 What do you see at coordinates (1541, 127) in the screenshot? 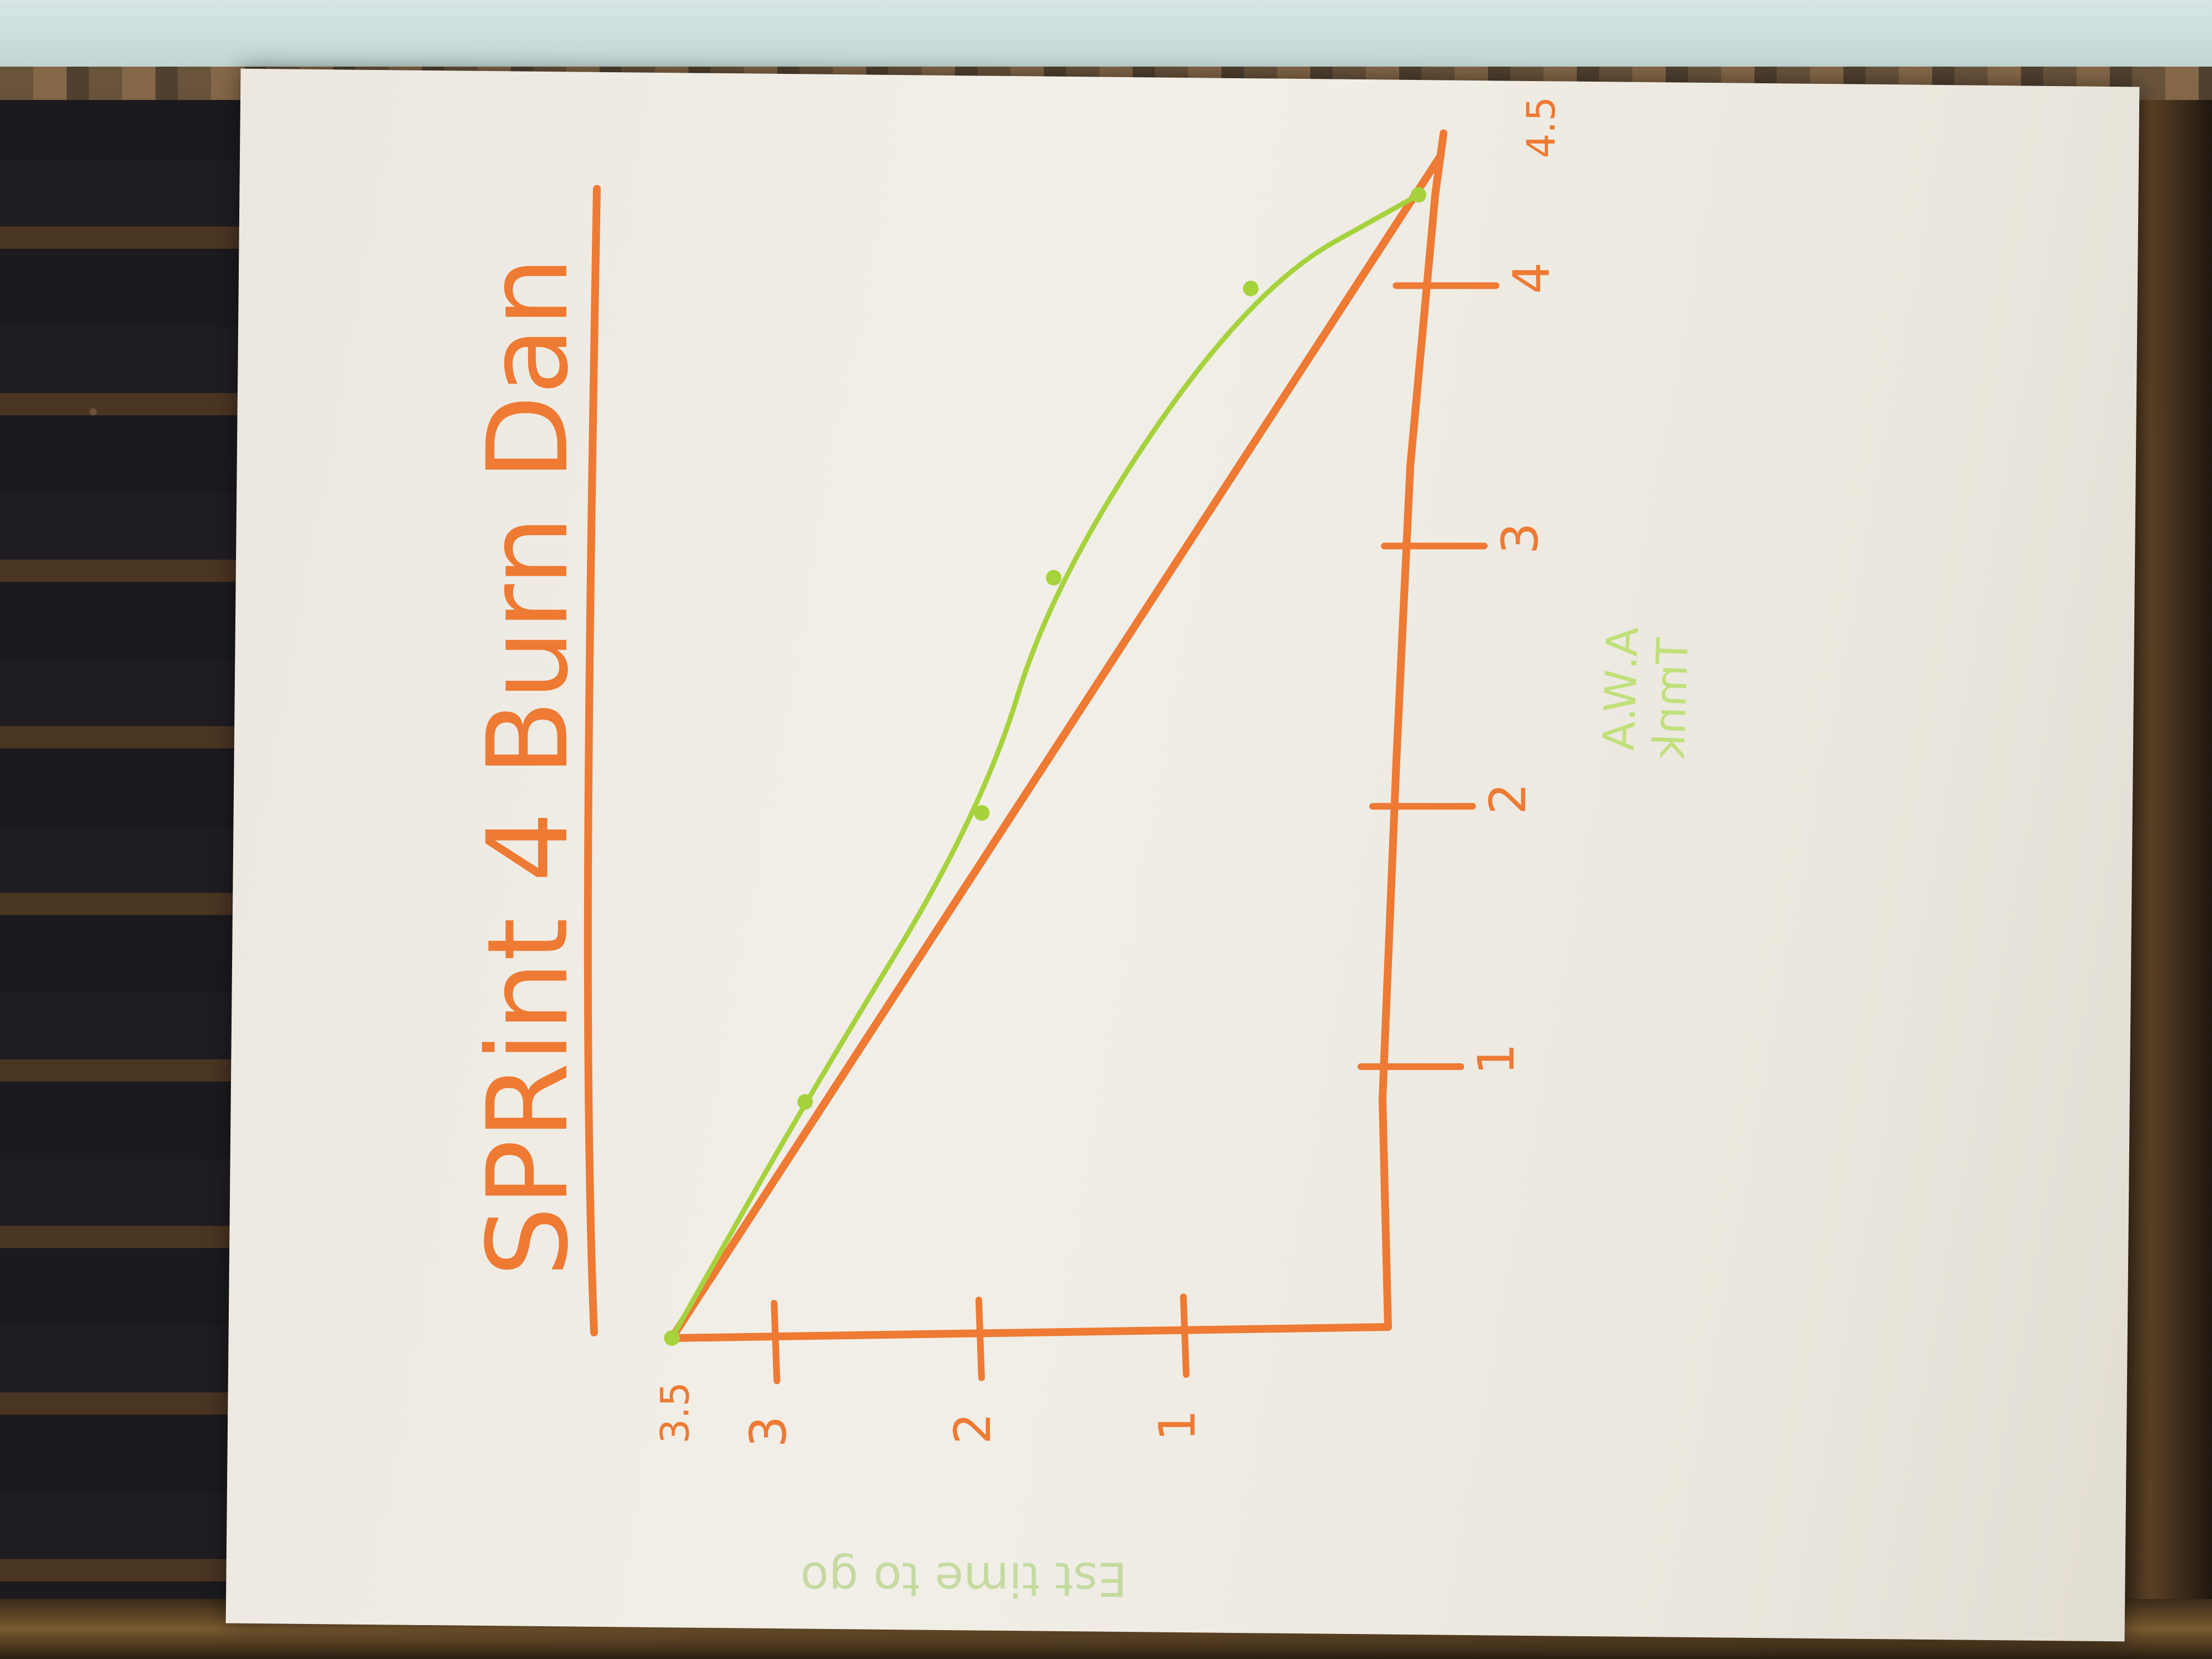
I see `x-end-label: 4.5` at bounding box center [1541, 127].